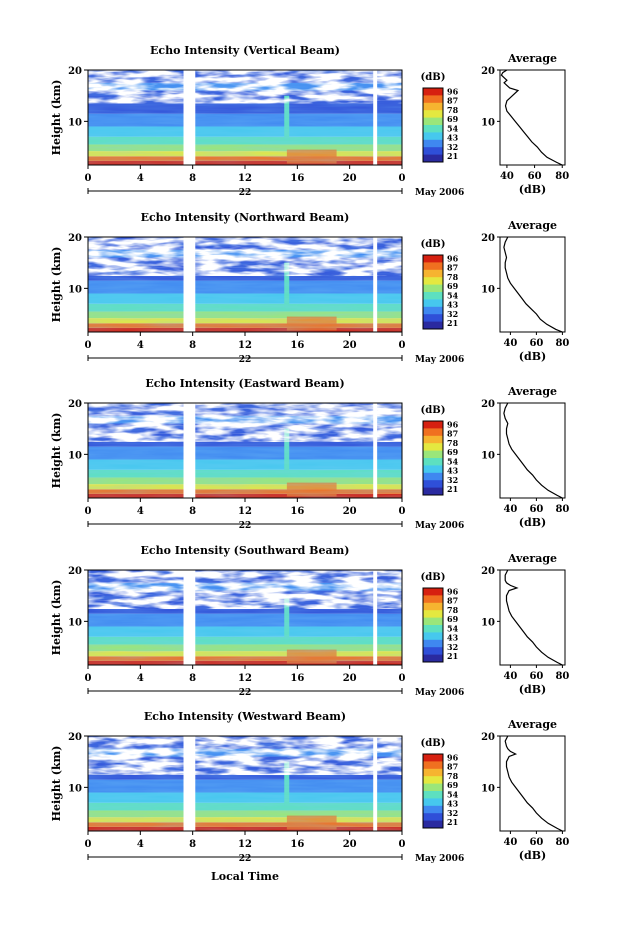 This screenshot has height=929, width=618. I want to click on date-label: May 2006, so click(439, 693).